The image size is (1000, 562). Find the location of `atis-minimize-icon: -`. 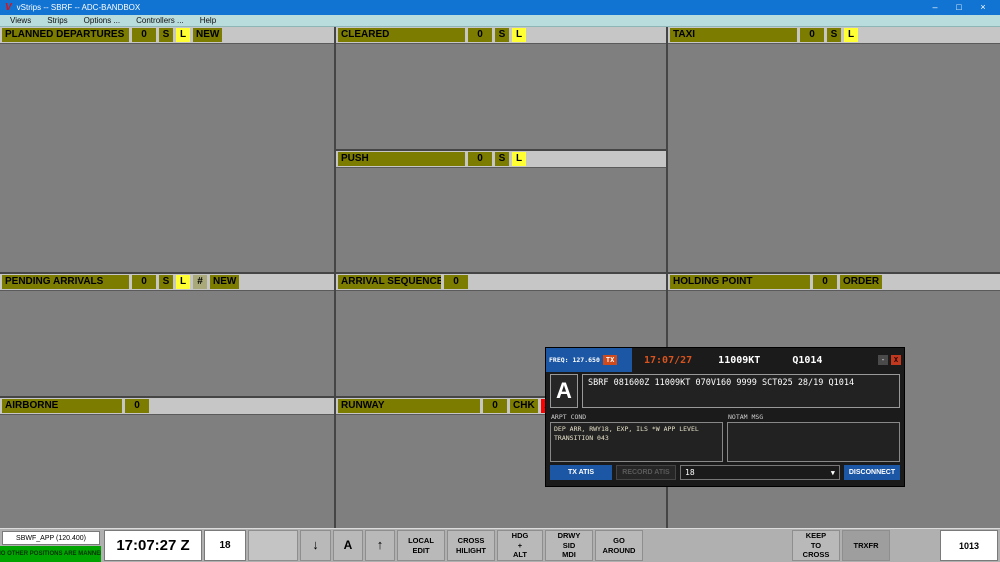

atis-minimize-icon: - is located at coordinates (883, 360).